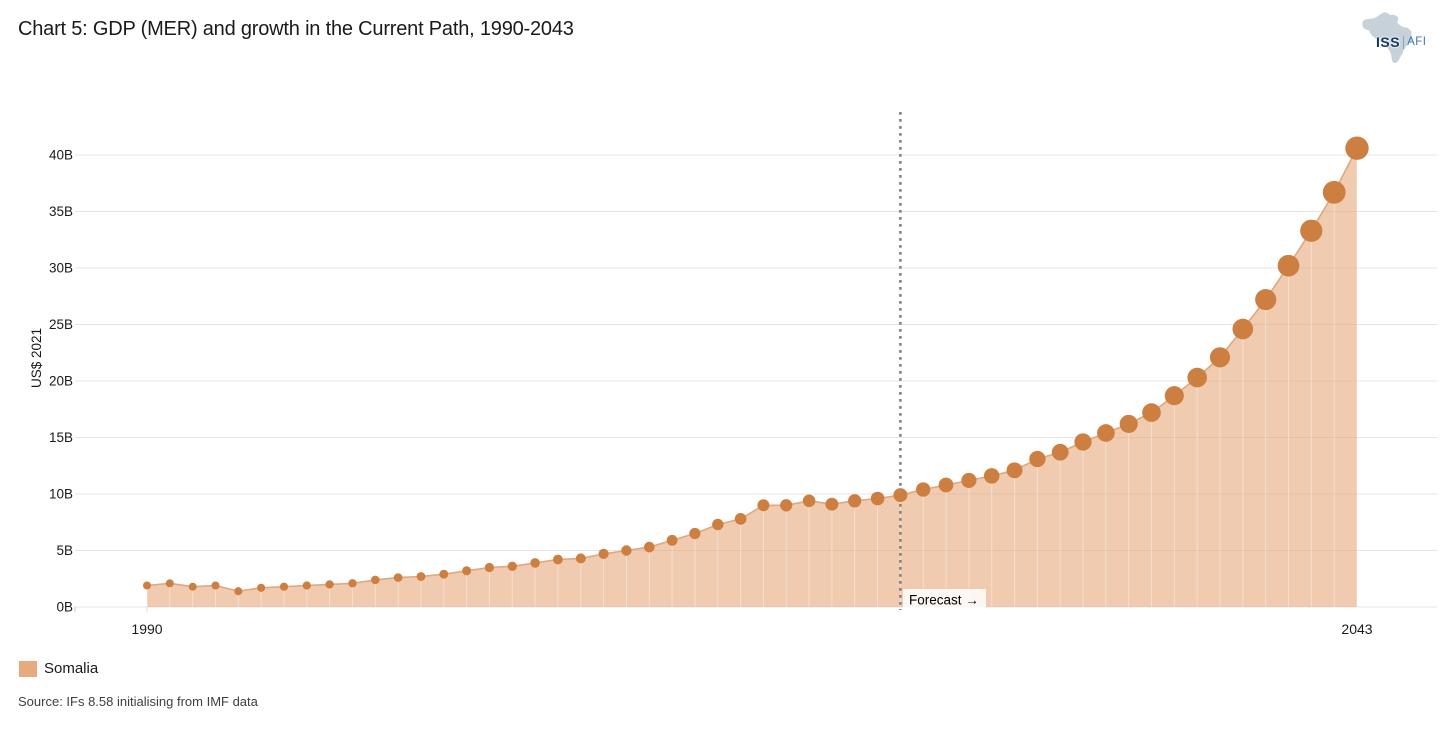 This screenshot has width=1443, height=729. I want to click on y-tick-label: 10B, so click(61, 494).